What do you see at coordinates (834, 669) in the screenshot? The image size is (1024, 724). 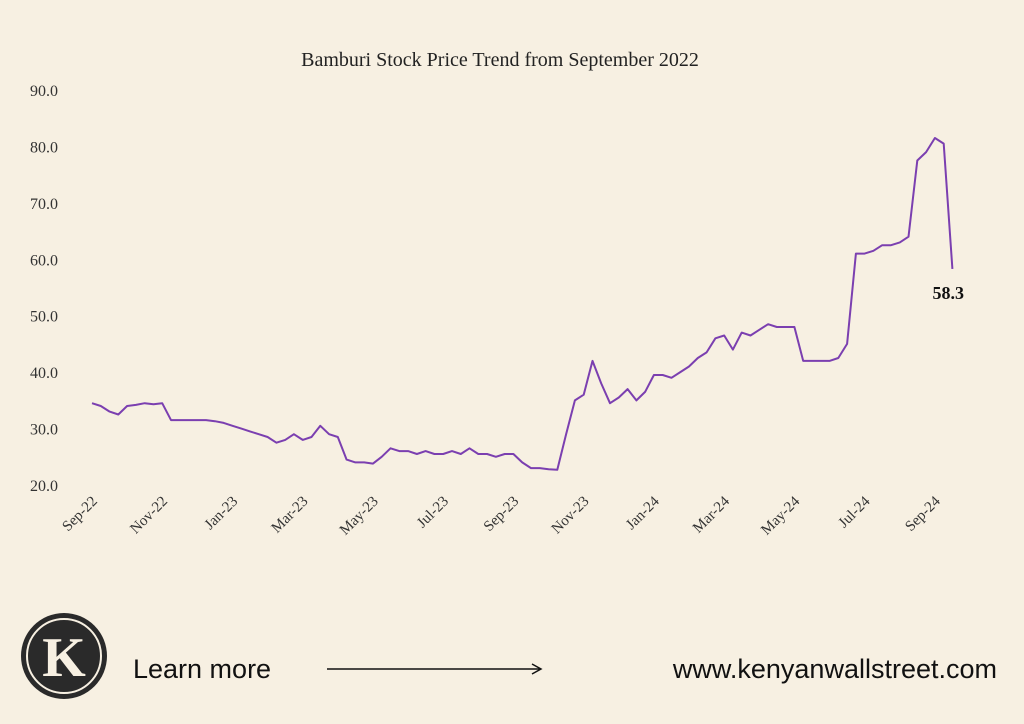 I see `website: www.kenyanwallstreet.com` at bounding box center [834, 669].